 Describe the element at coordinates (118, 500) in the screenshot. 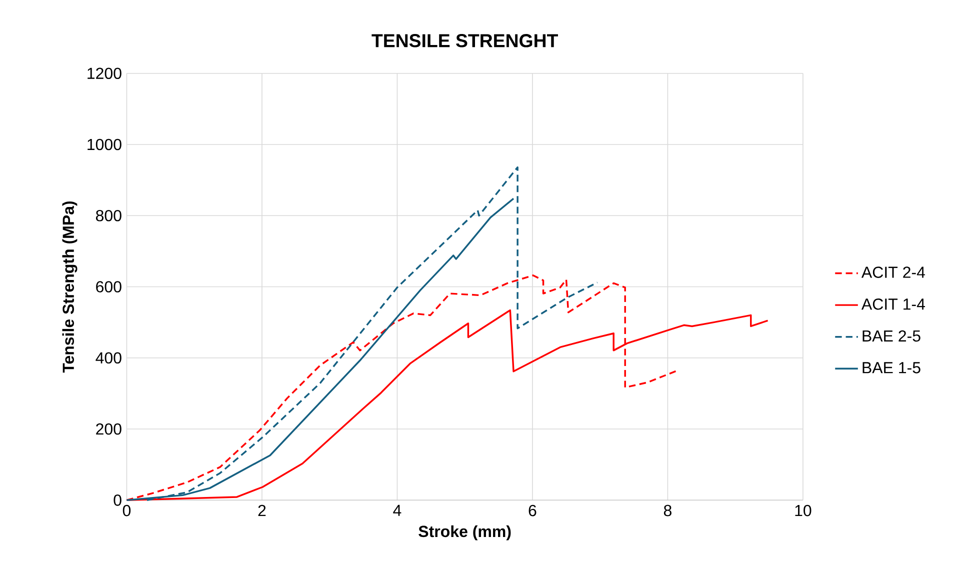

I see `y-tick-label: 0` at that location.